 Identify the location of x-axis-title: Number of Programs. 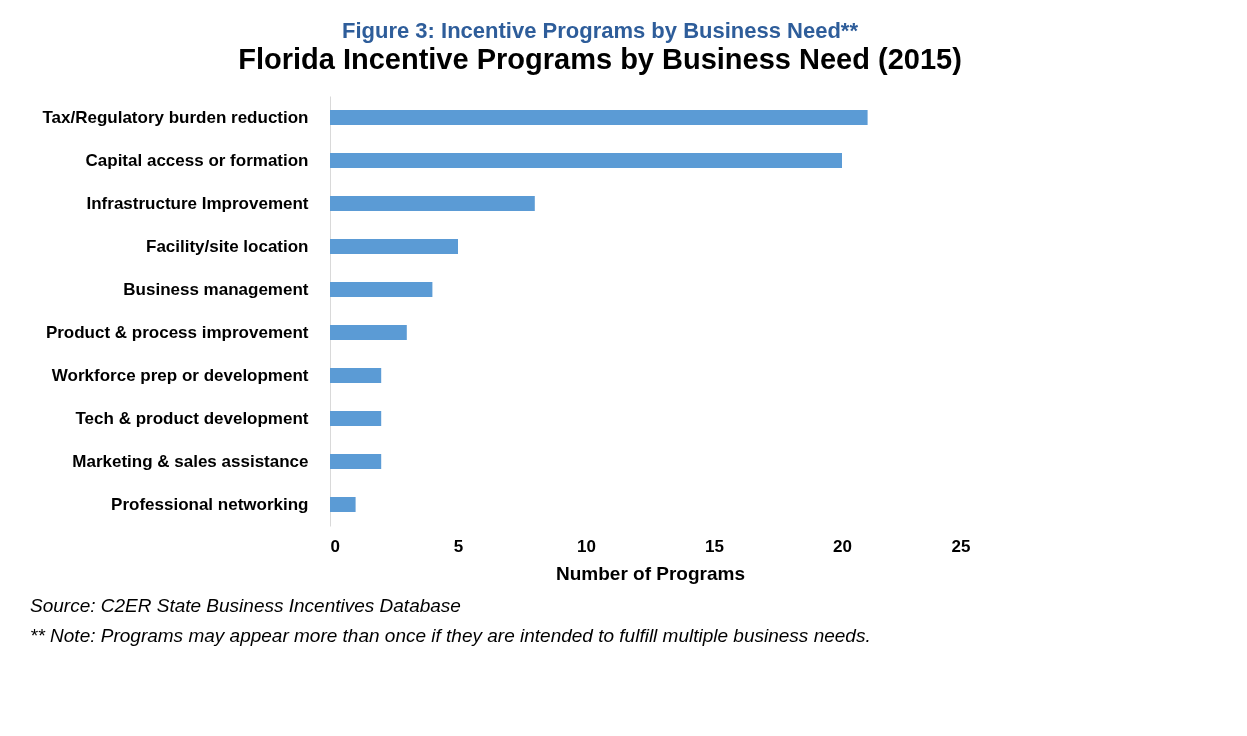
(650, 573).